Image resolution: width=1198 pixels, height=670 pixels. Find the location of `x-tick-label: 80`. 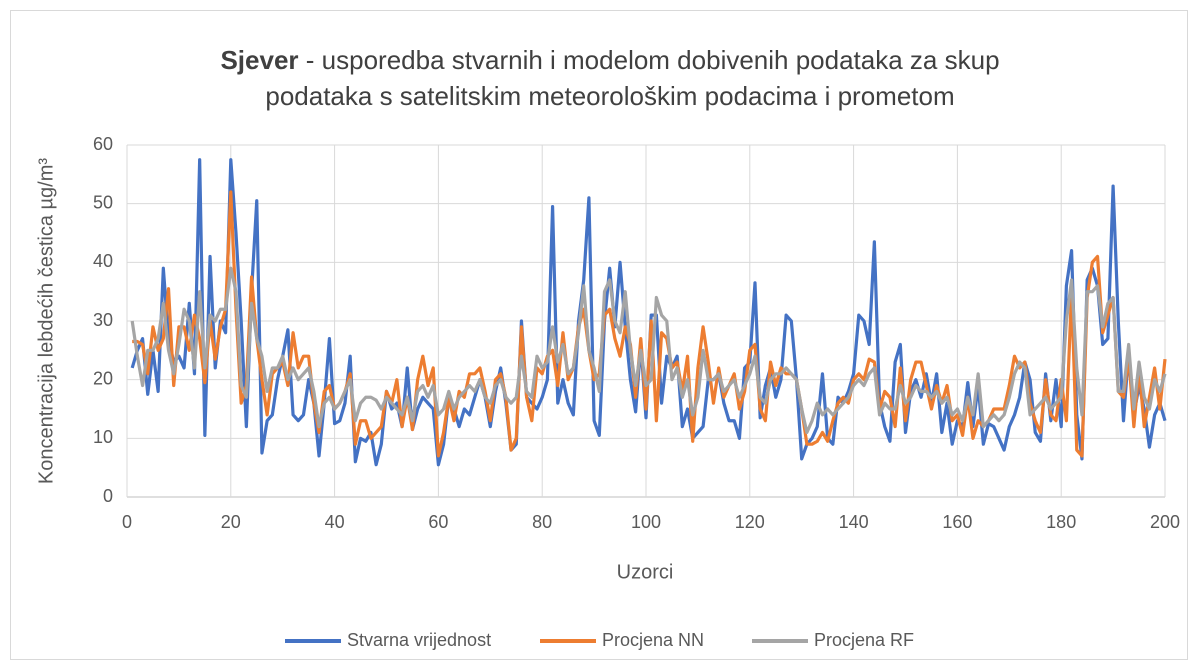

x-tick-label: 80 is located at coordinates (542, 522).